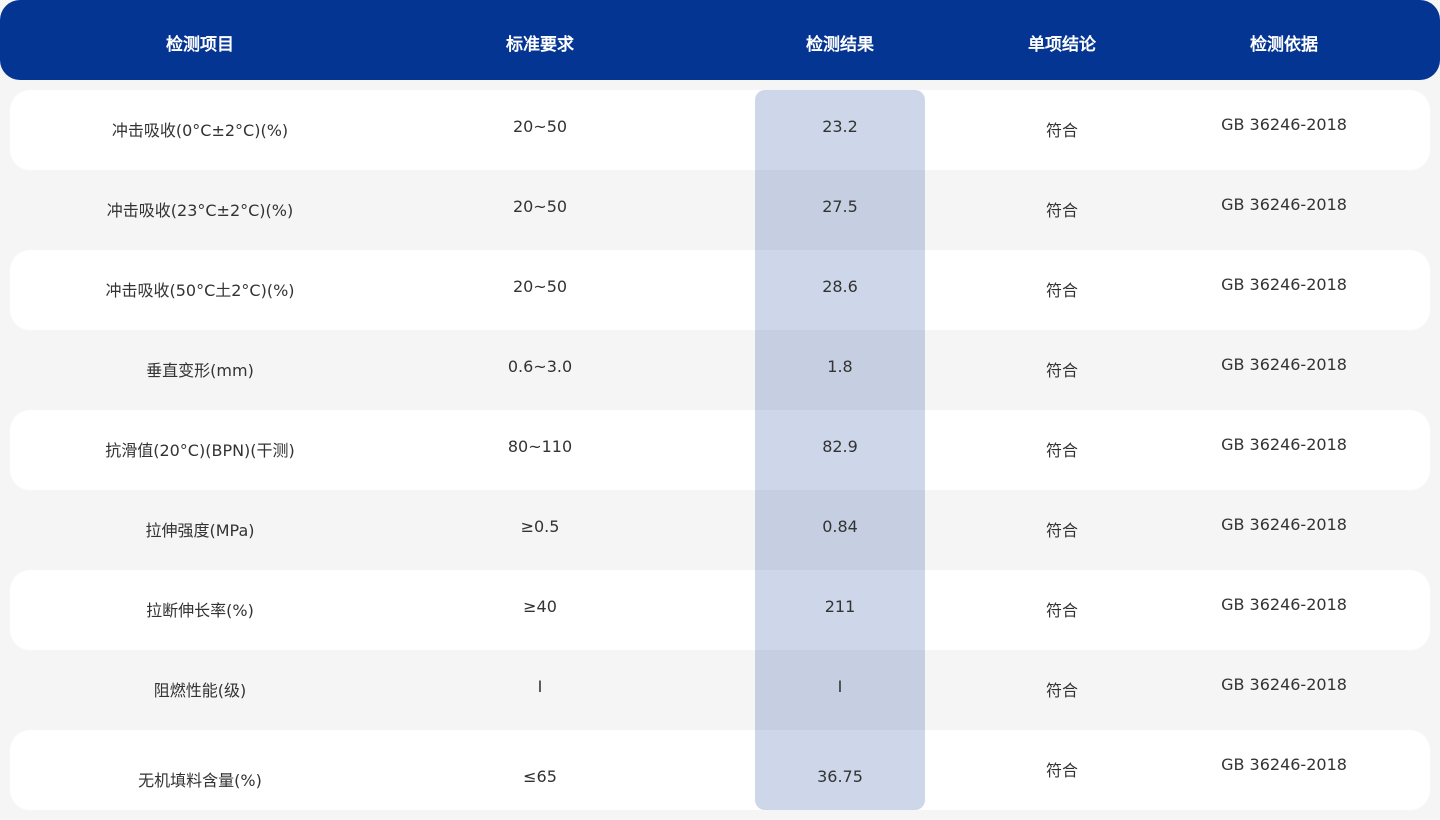  What do you see at coordinates (200, 780) in the screenshot?
I see `cell-item: 无机填料含量(%)` at bounding box center [200, 780].